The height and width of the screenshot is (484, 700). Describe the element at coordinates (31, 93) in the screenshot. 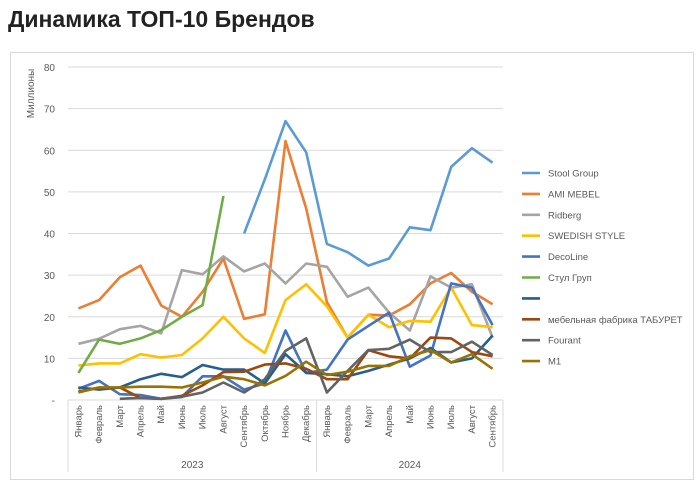

I see `y-axis-label: Миллионы` at that location.